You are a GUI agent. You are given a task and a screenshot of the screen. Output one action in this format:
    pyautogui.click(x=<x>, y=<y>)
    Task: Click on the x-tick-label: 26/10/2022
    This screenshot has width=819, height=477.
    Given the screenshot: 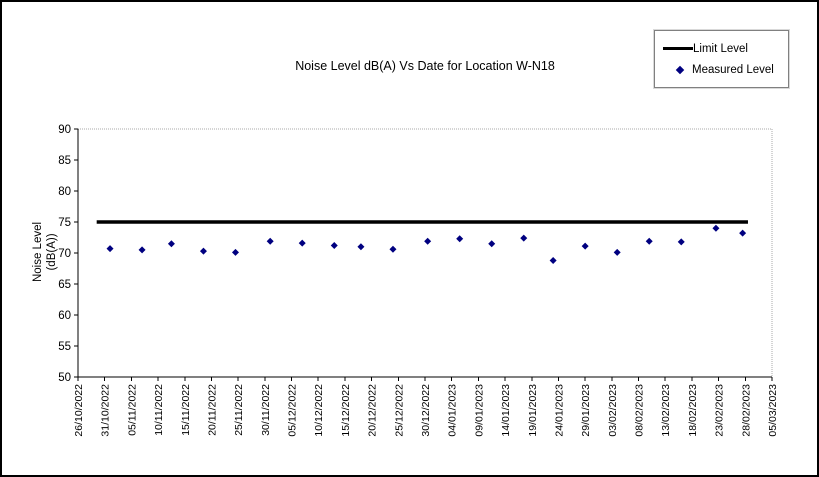 What is the action you would take?
    pyautogui.click(x=79, y=410)
    